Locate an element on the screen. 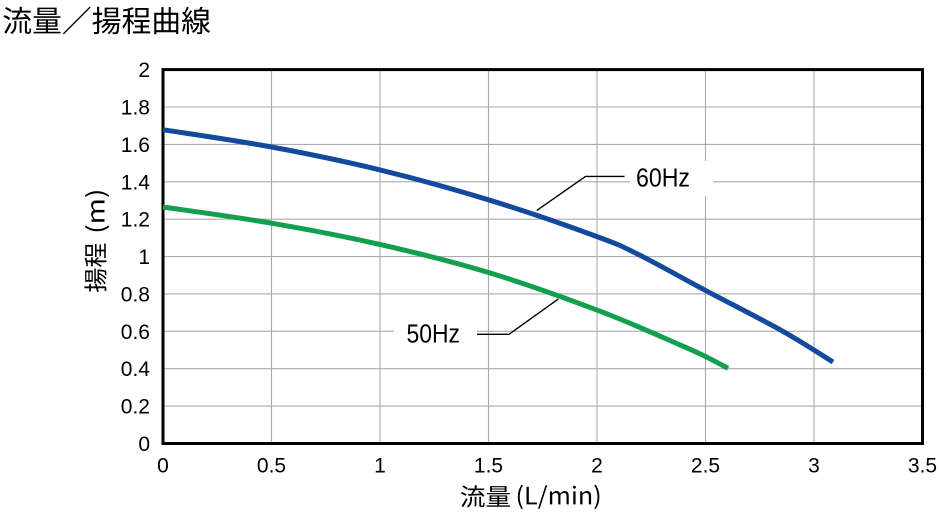  svg-text: 2.5 is located at coordinates (705, 466).